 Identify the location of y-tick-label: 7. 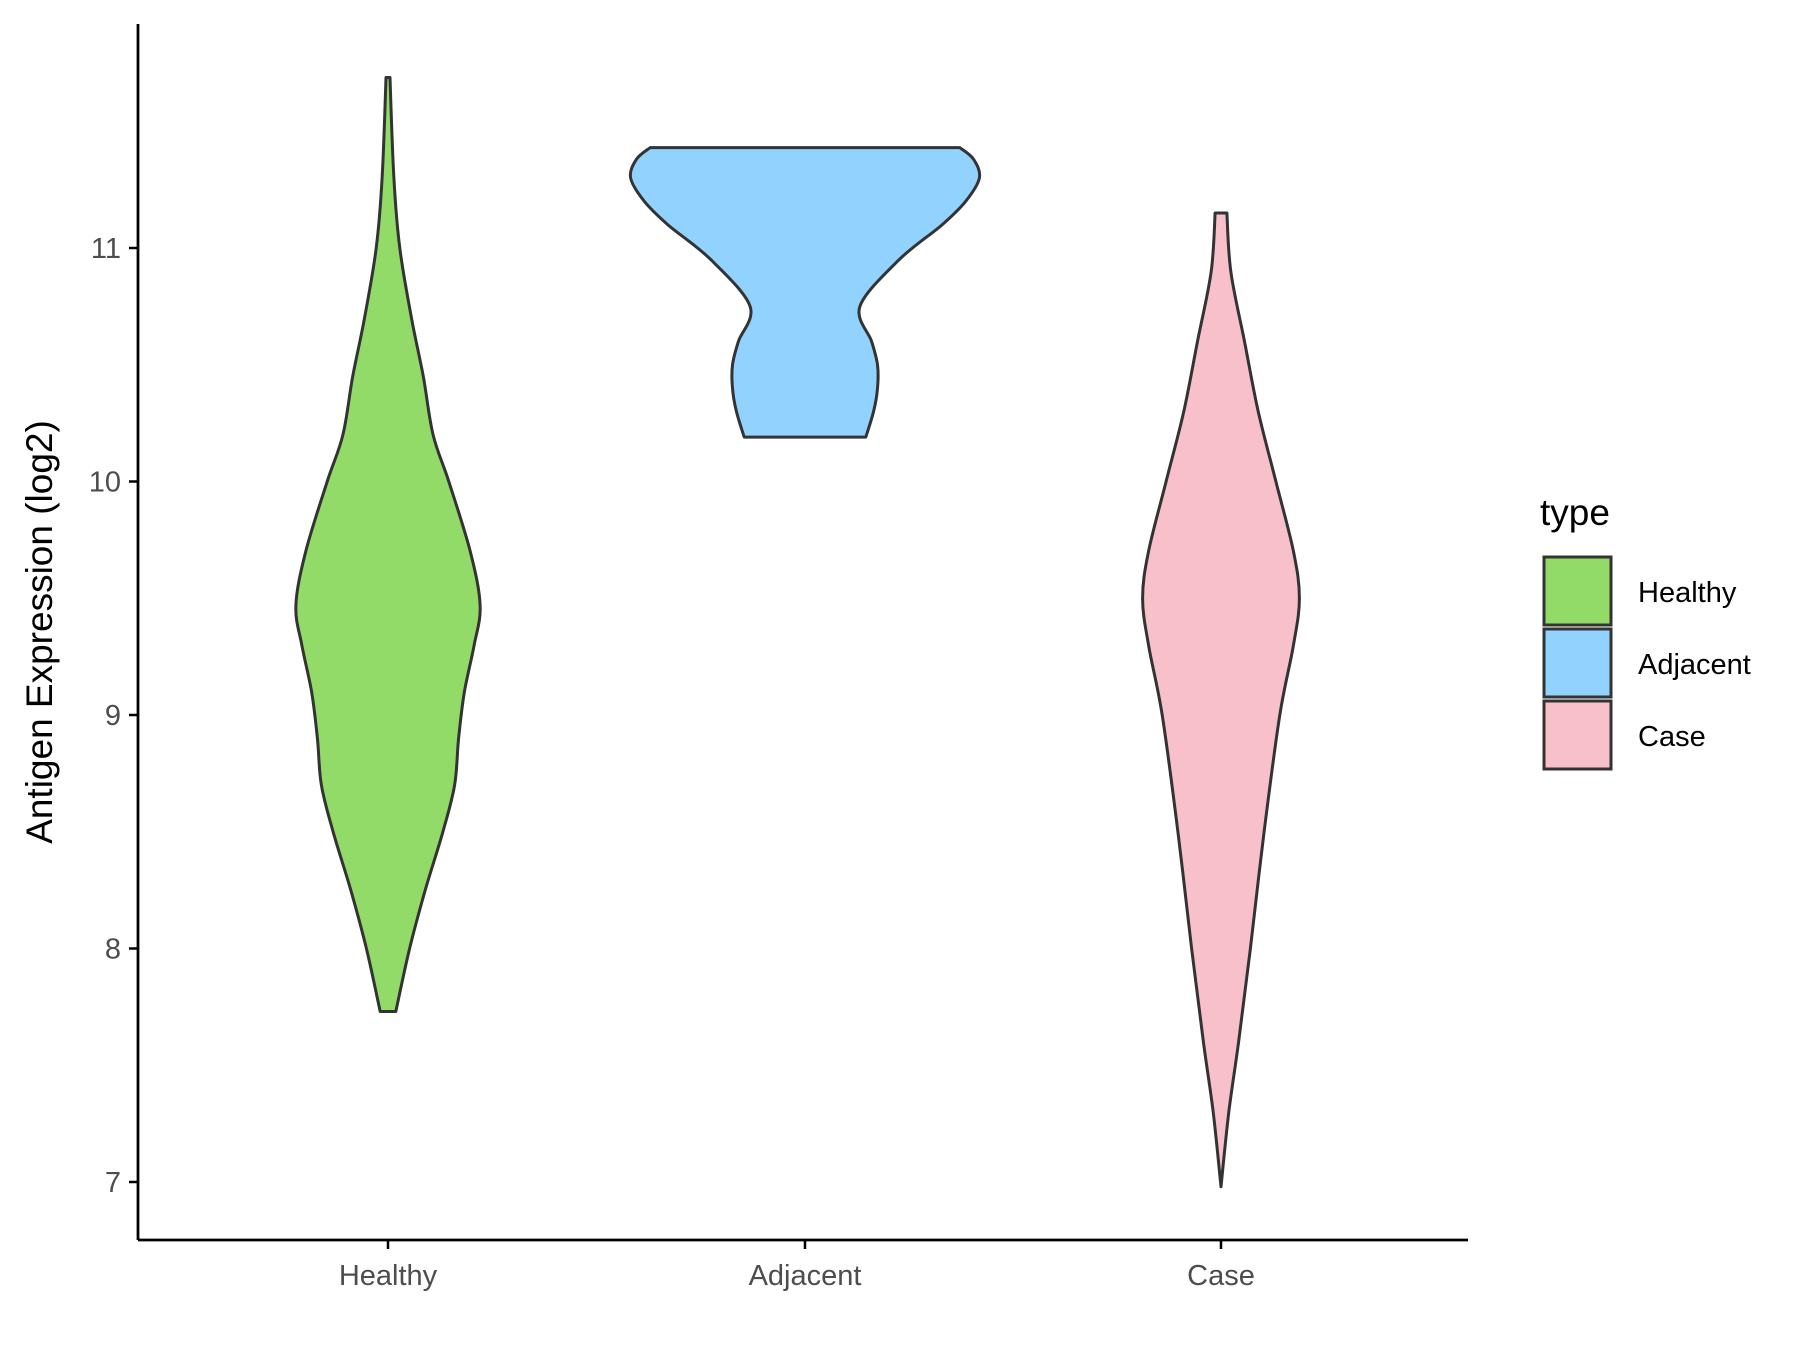
(113, 1183).